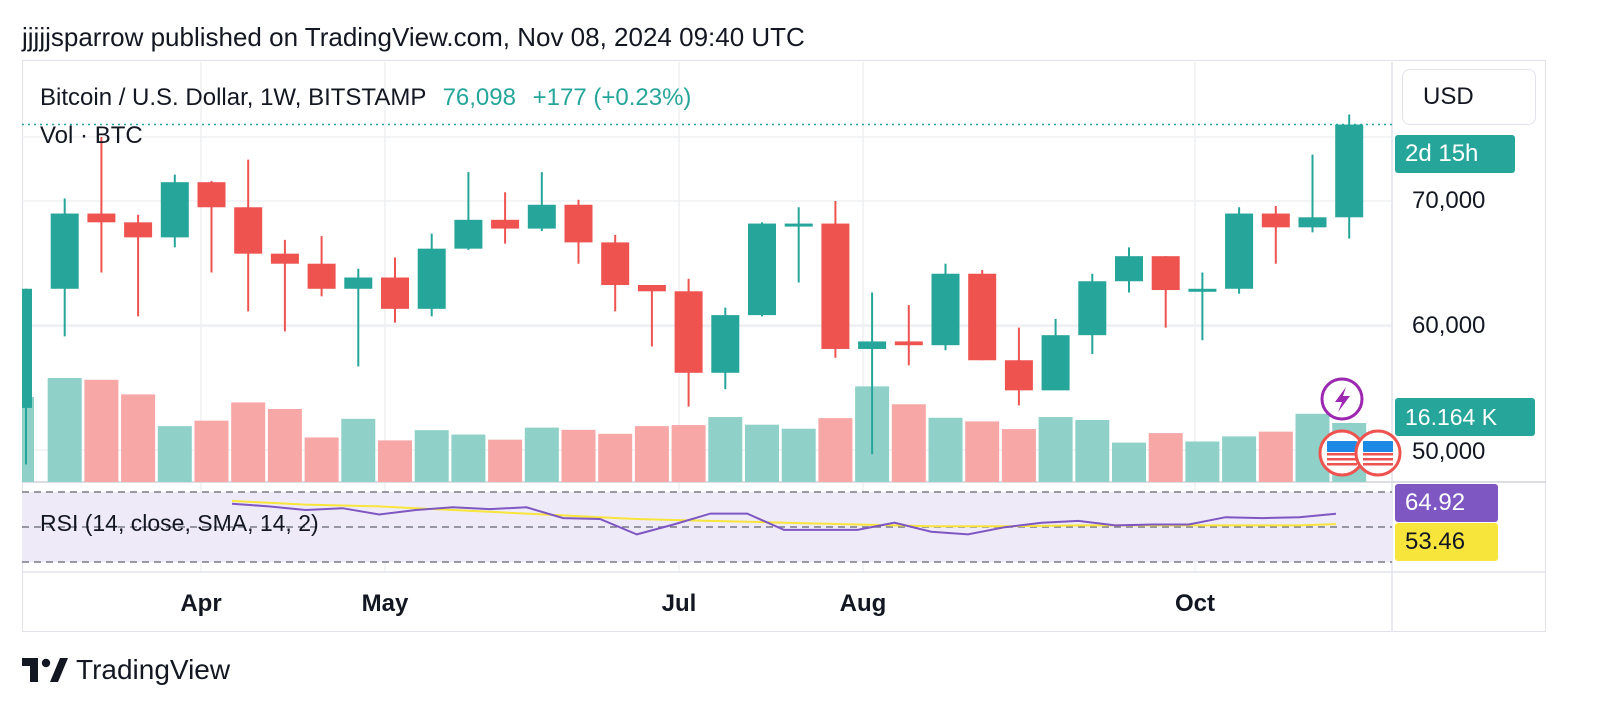 This screenshot has width=1600, height=724. I want to click on us-flag-event-icon, so click(1378, 453).